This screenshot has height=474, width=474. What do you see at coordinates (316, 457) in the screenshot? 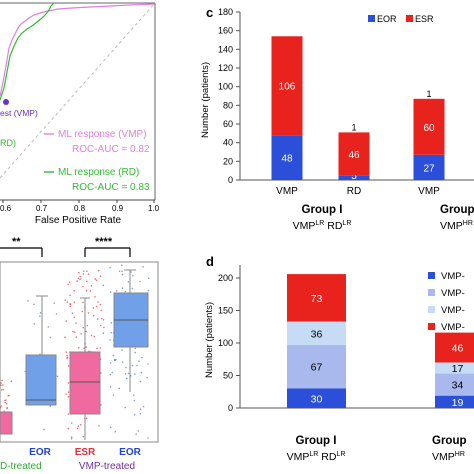
I see `d-group1-sub: VMPLR RDLR` at bounding box center [316, 457].